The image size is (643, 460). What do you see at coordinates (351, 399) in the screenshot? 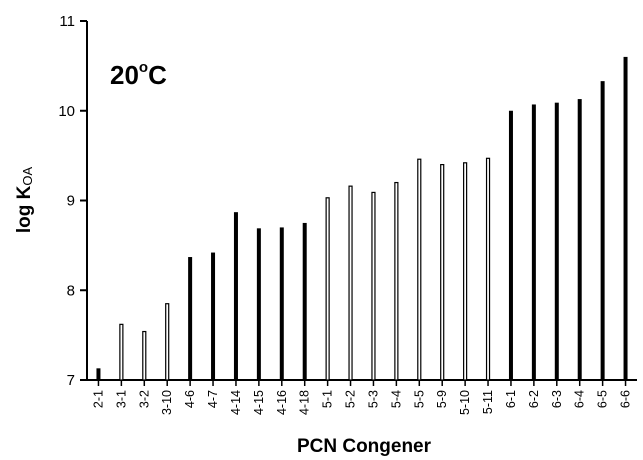
I see `x-tick-label: 5-2` at bounding box center [351, 399].